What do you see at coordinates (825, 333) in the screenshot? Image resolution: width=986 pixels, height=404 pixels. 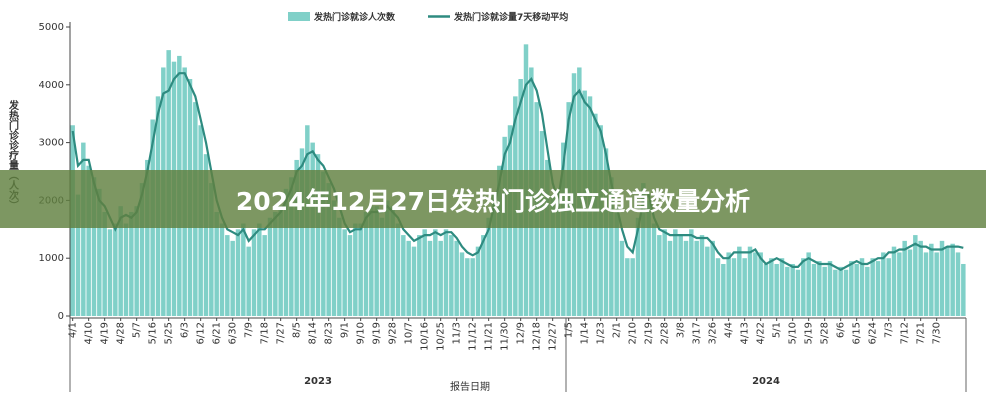 I see `x-tick-label: 5/28` at bounding box center [825, 333].